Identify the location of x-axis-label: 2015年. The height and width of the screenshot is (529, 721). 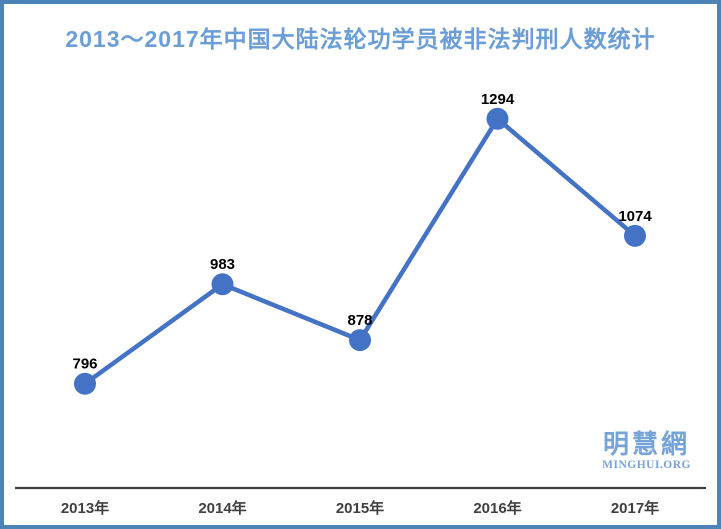
(360, 508).